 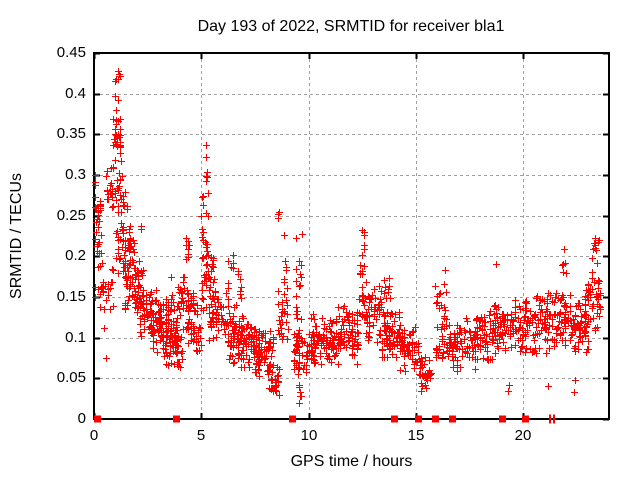 What do you see at coordinates (201, 435) in the screenshot?
I see `x-tick-label: 5` at bounding box center [201, 435].